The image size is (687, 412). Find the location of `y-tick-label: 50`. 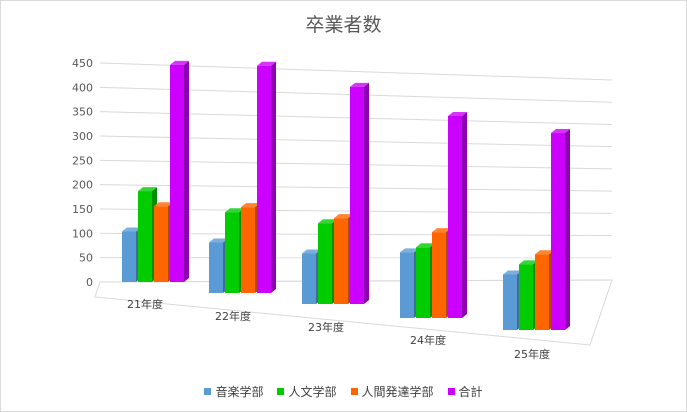

y-tick-label: 50 is located at coordinates (86, 258).